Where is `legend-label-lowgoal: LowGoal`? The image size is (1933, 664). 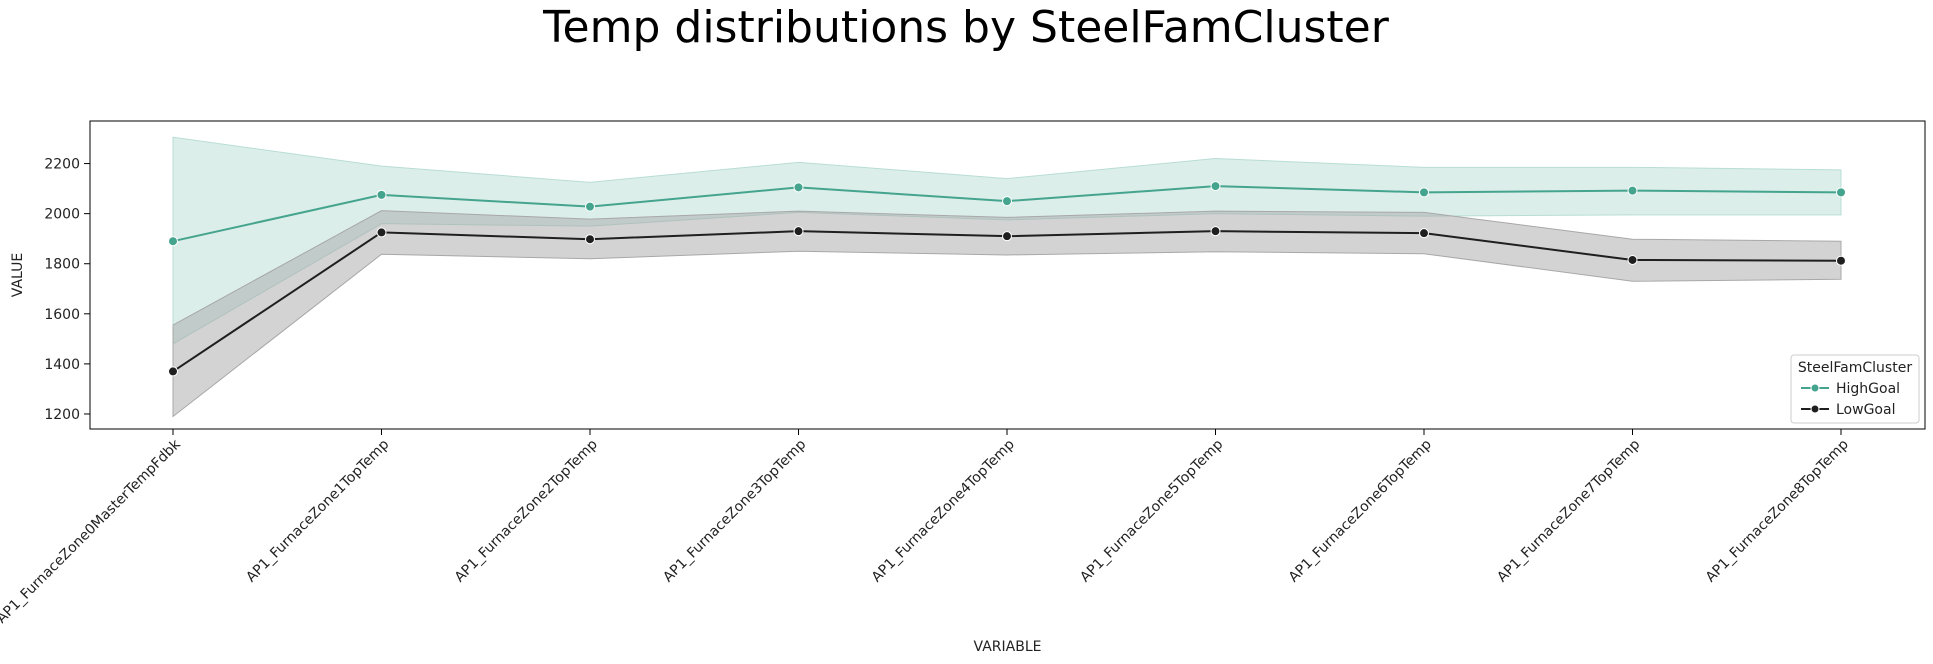
legend-label-lowgoal: LowGoal is located at coordinates (1865, 410).